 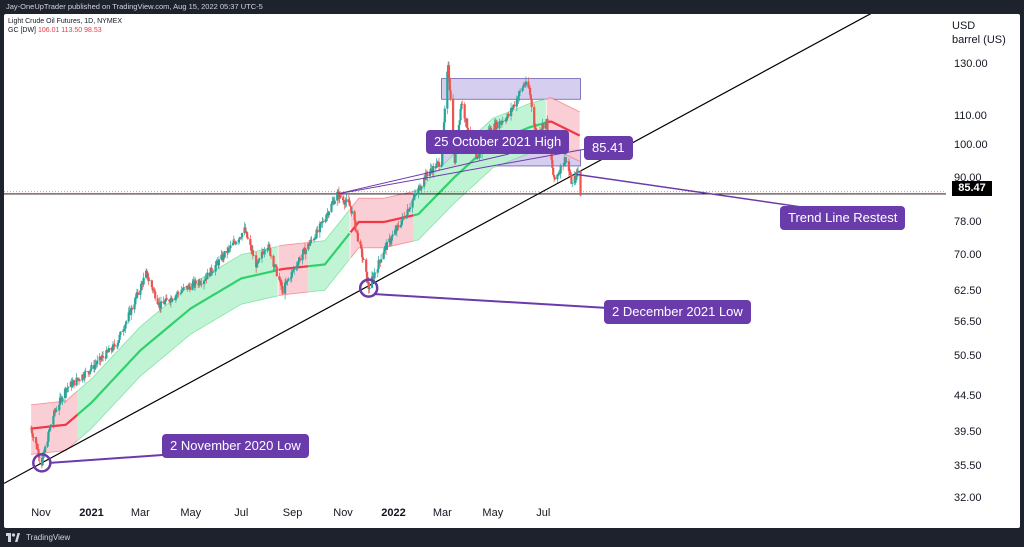 What do you see at coordinates (608, 148) in the screenshot?
I see `callout-high-value: 85.41` at bounding box center [608, 148].